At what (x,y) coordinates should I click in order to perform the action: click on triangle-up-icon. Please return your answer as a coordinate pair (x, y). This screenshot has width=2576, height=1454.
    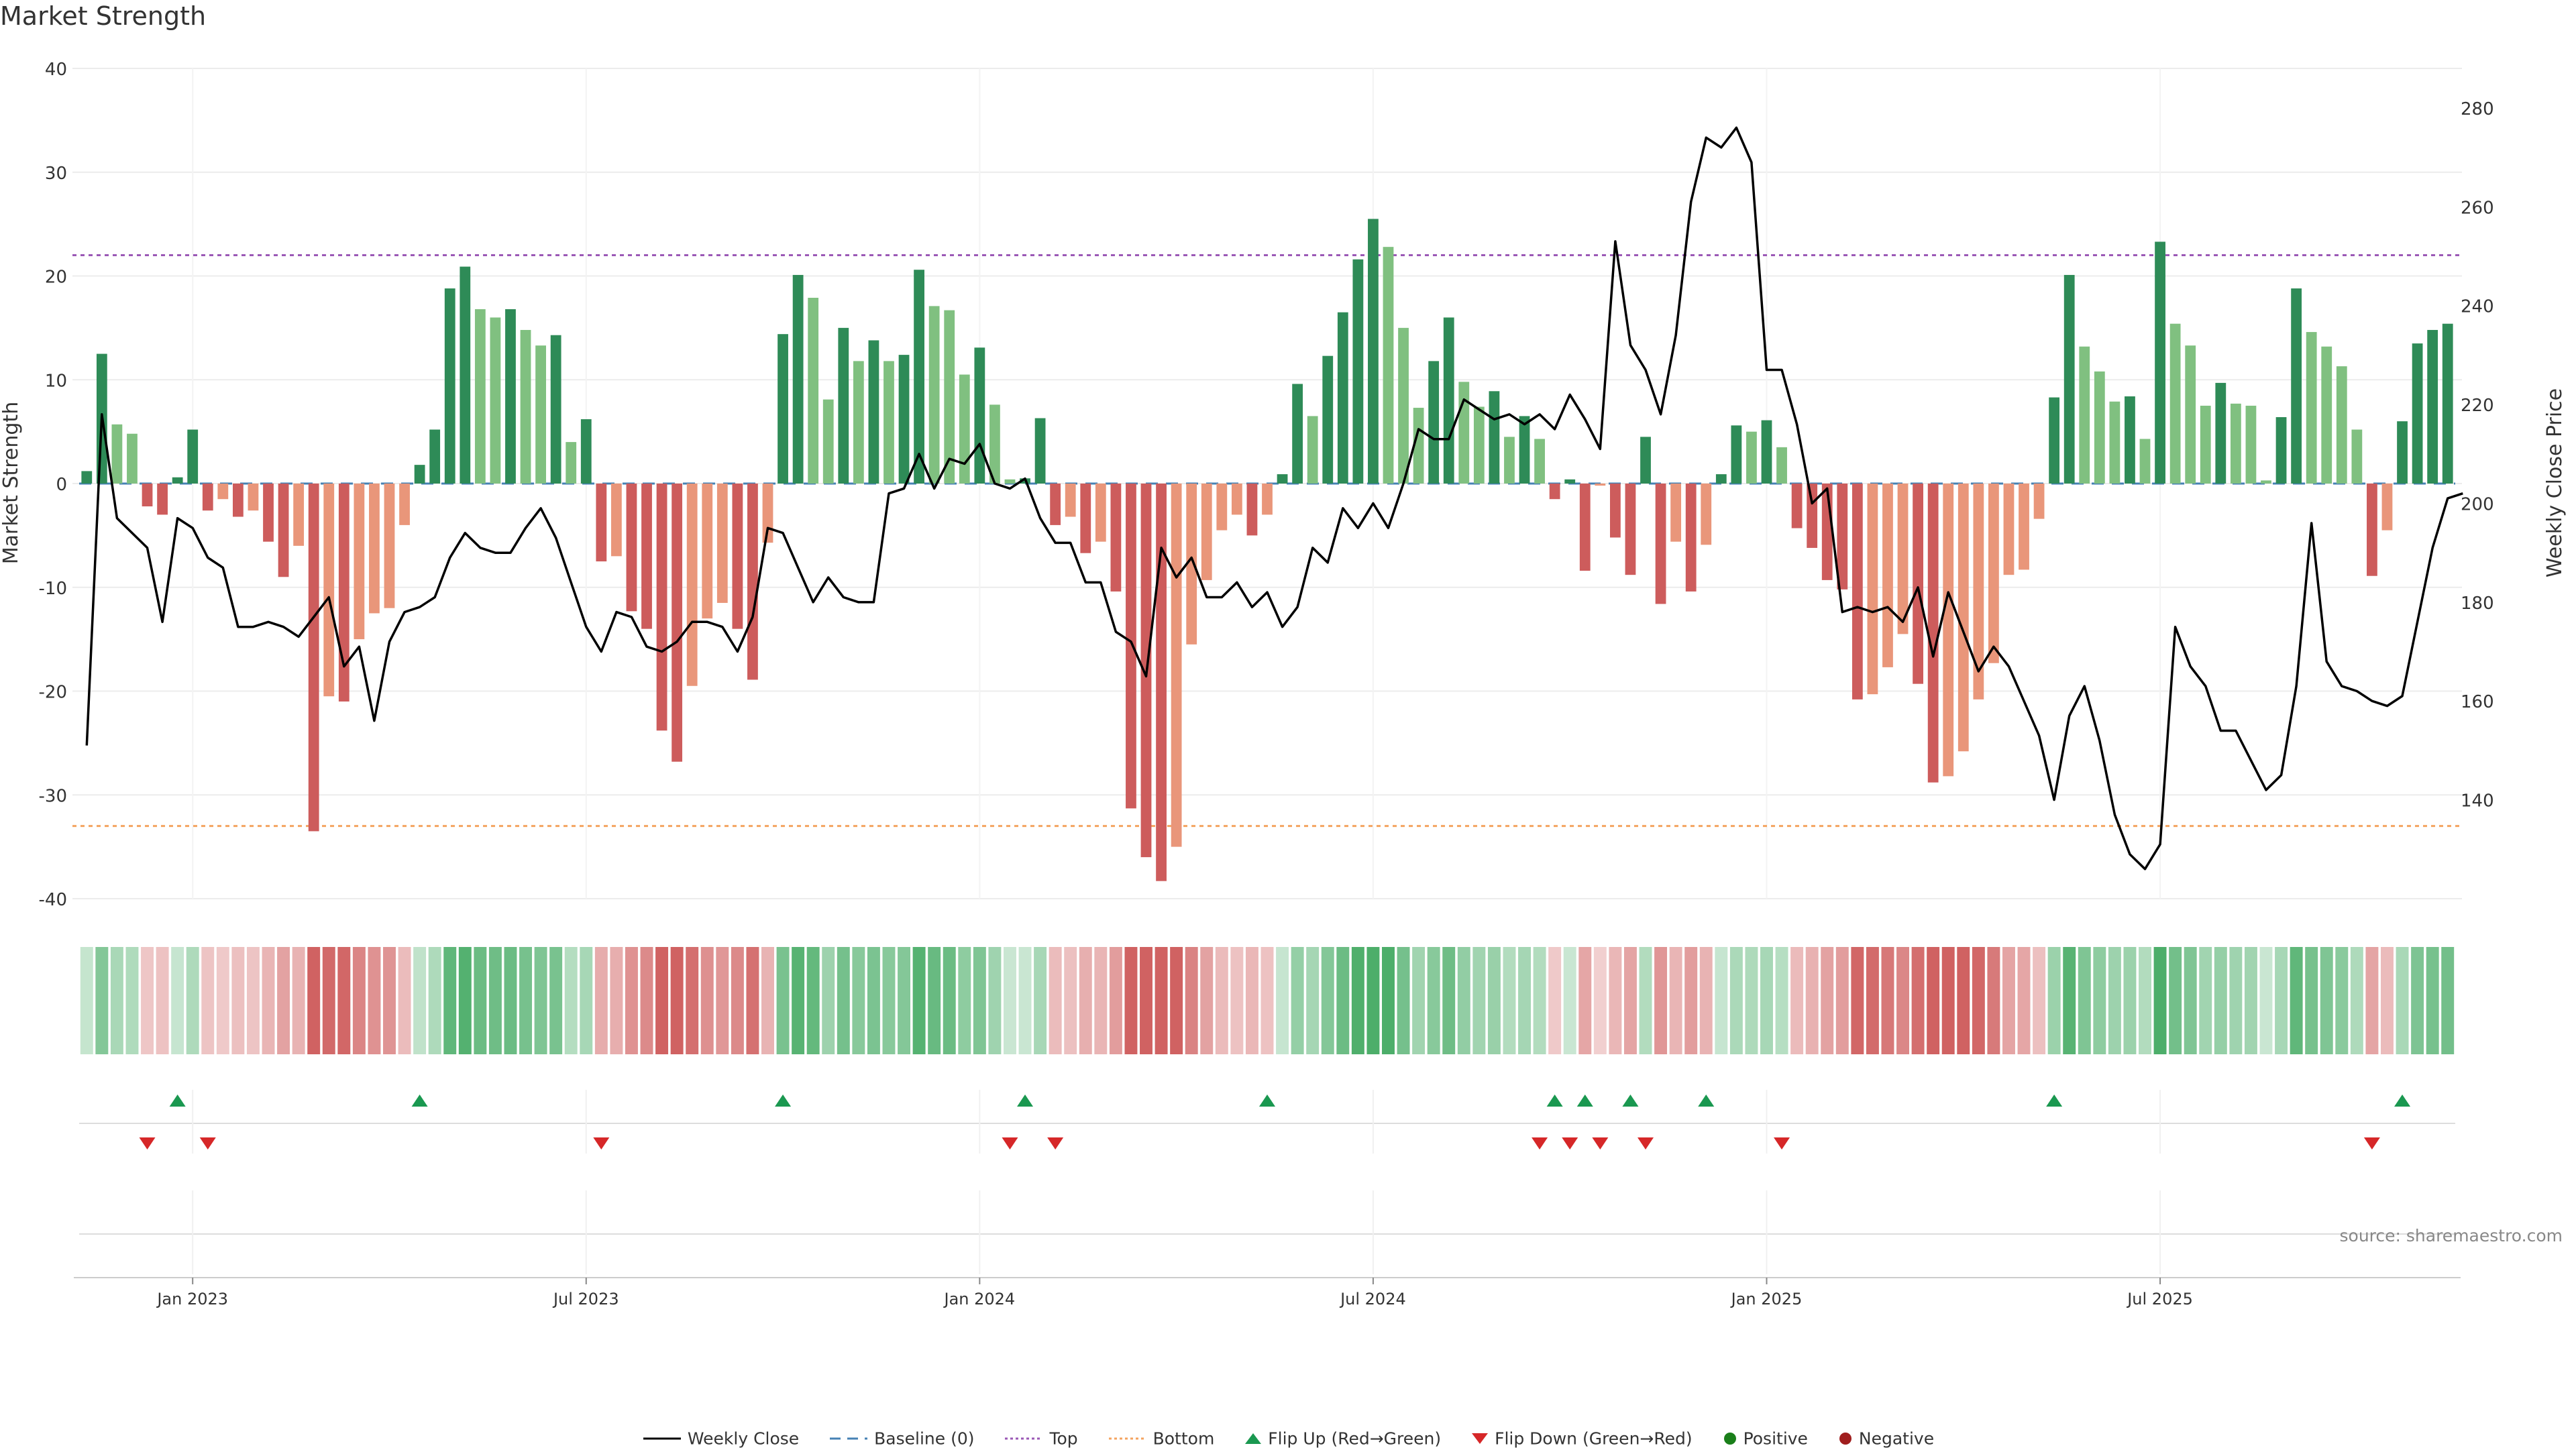
    Looking at the image, I should click on (1253, 1438).